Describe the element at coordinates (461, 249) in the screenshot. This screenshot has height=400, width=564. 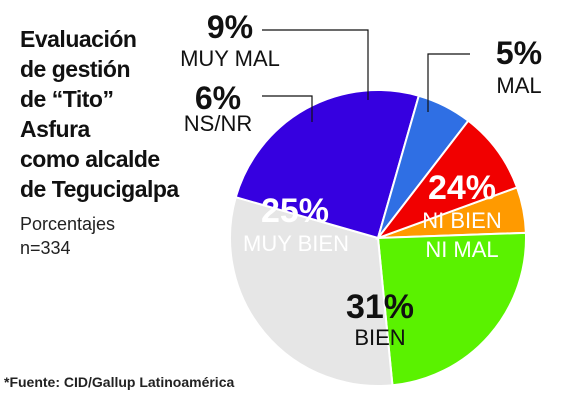
I see `data-label-category-ni-bien-ni-mal: NI MAL` at that location.